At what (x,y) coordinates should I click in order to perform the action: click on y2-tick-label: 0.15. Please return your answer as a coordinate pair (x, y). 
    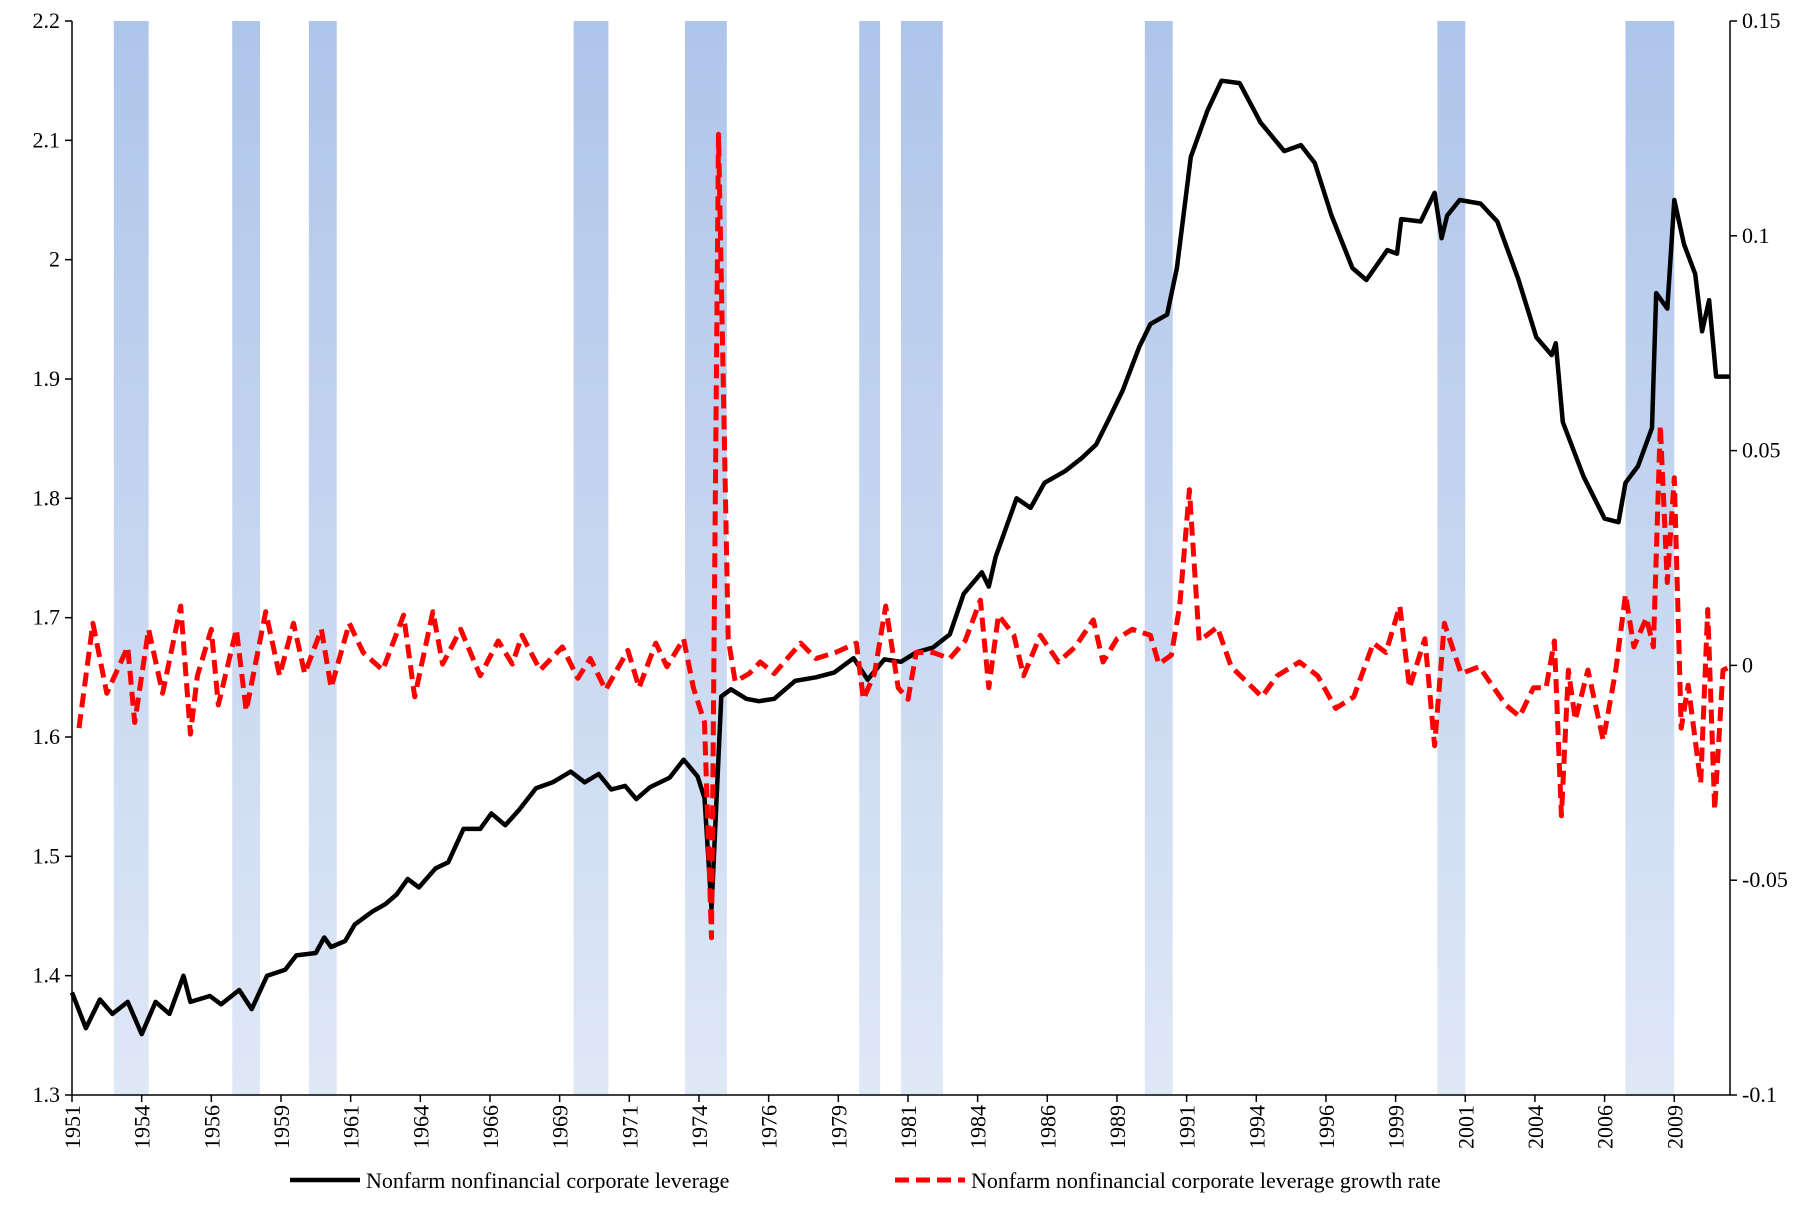
    Looking at the image, I should click on (1761, 20).